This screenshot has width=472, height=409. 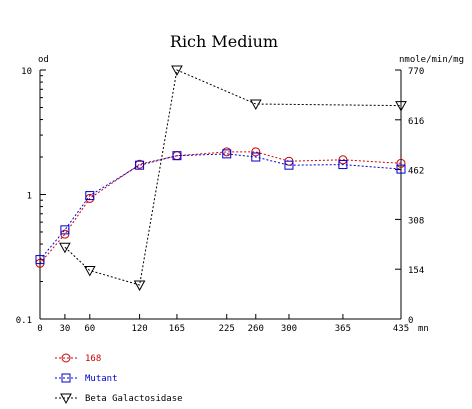 What do you see at coordinates (119, 379) in the screenshot?
I see `legend: 168 Mutant Beta Galactosidase` at bounding box center [119, 379].